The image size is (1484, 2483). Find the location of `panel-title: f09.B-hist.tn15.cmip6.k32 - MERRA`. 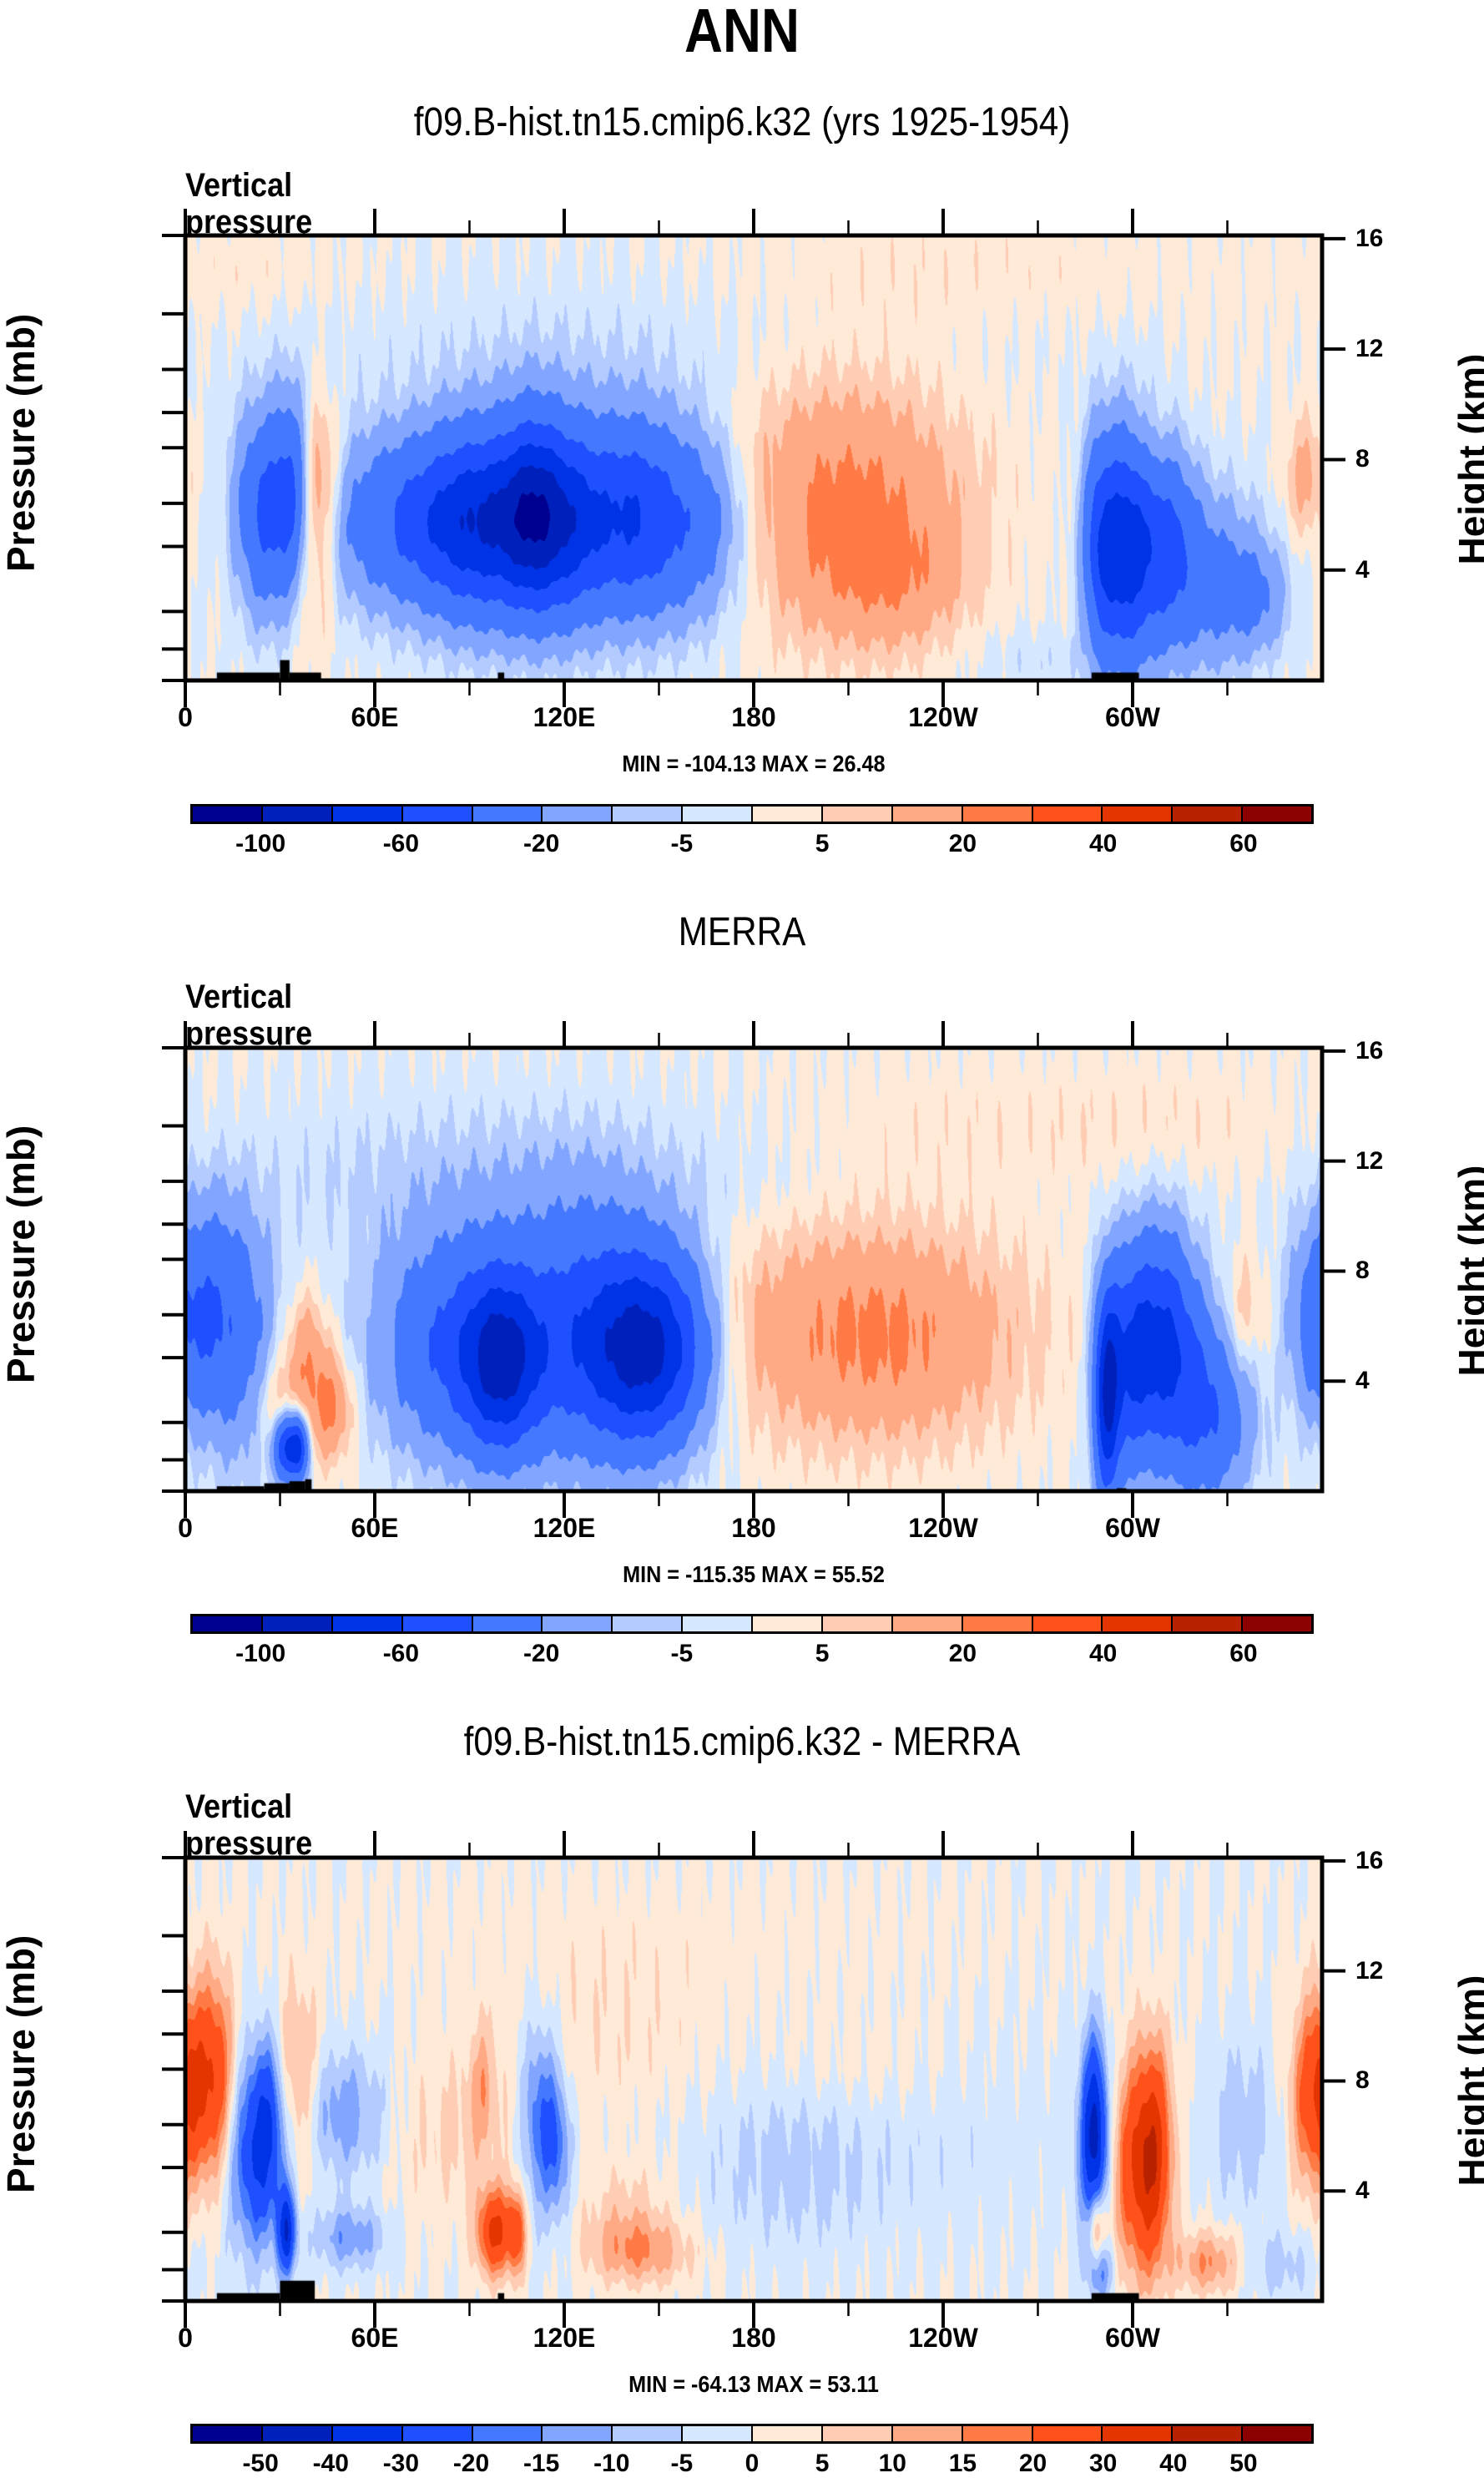

panel-title: f09.B-hist.tn15.cmip6.k32 - MERRA is located at coordinates (742, 1742).